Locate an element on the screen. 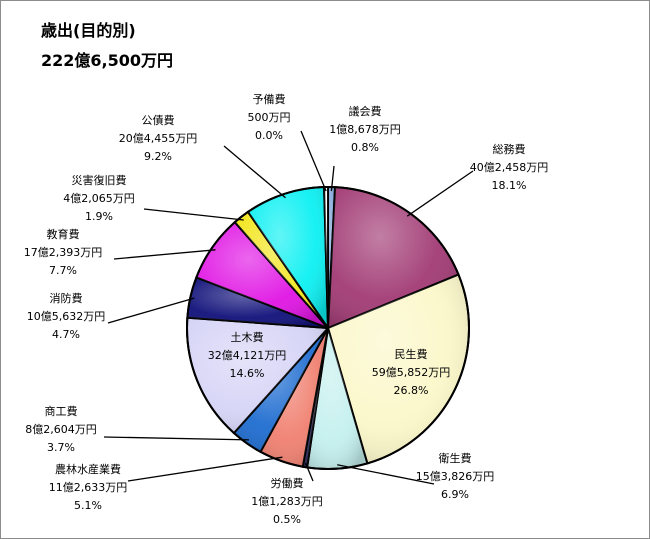  slice-label-amount: 17億2,393万円 is located at coordinates (63, 252).